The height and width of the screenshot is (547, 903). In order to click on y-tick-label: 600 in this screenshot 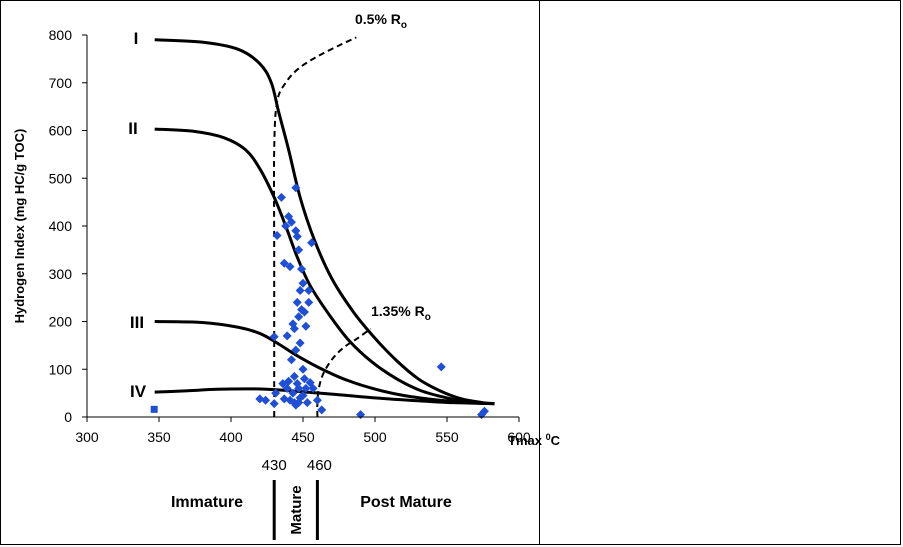, I will do `click(61, 131)`.